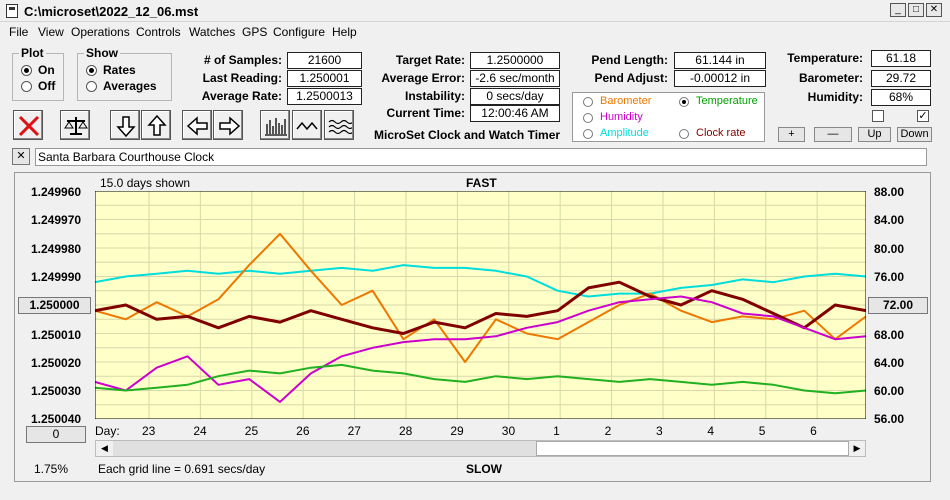  I want to click on y-tick-right: 76.00, so click(889, 277).